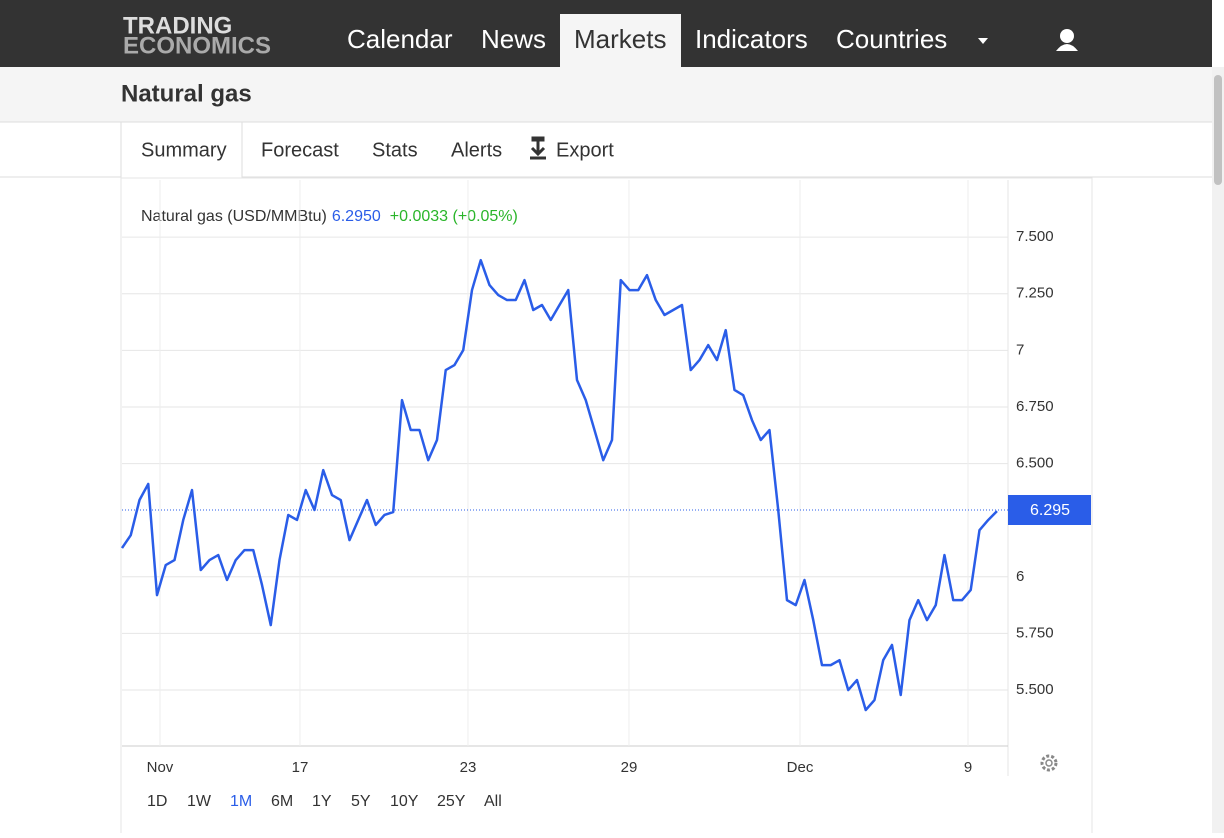 This screenshot has height=838, width=1224. What do you see at coordinates (606, 94) in the screenshot?
I see `title-bar` at bounding box center [606, 94].